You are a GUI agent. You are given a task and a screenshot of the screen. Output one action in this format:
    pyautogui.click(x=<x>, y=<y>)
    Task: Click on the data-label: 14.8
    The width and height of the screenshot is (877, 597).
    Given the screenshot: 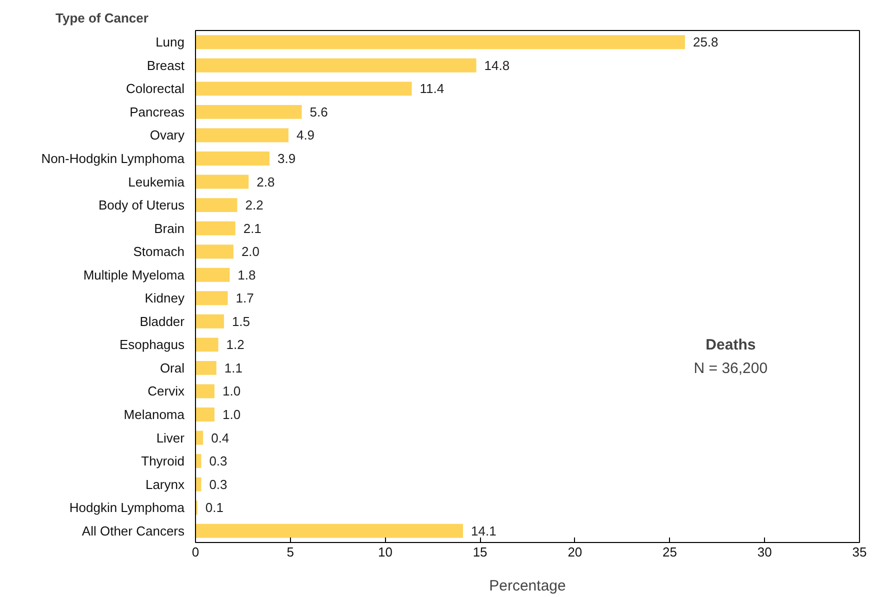 What is the action you would take?
    pyautogui.click(x=497, y=65)
    